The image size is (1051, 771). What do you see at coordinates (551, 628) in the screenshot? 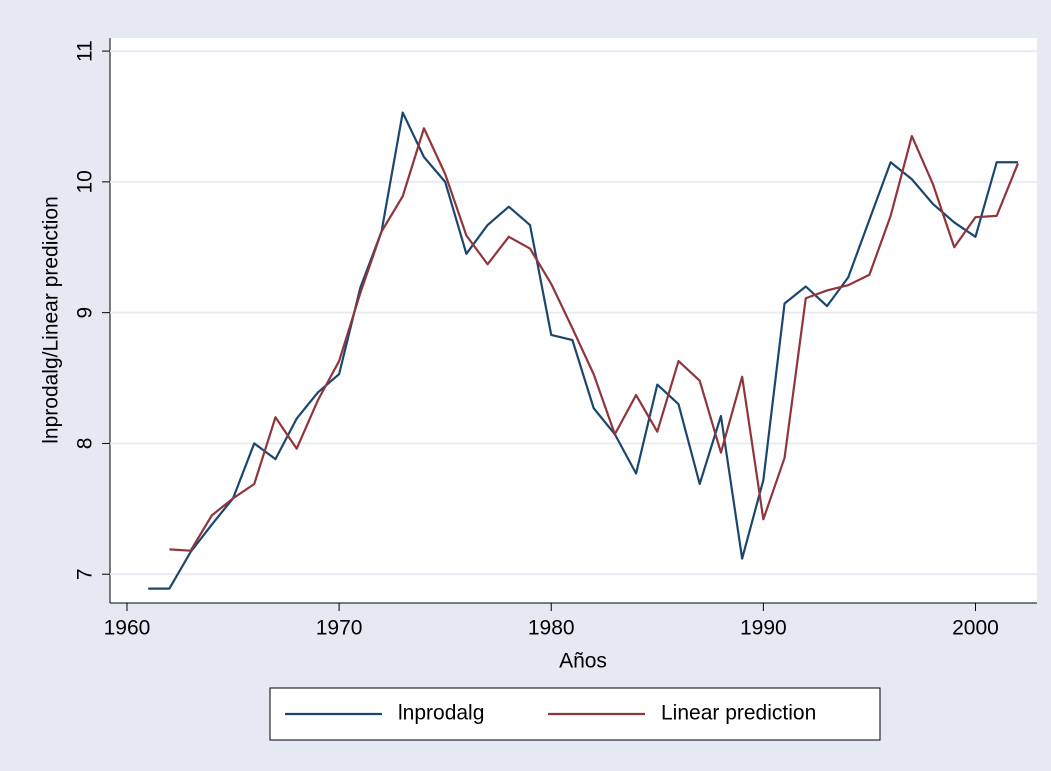
I see `x-tick-label: 1980` at bounding box center [551, 628].